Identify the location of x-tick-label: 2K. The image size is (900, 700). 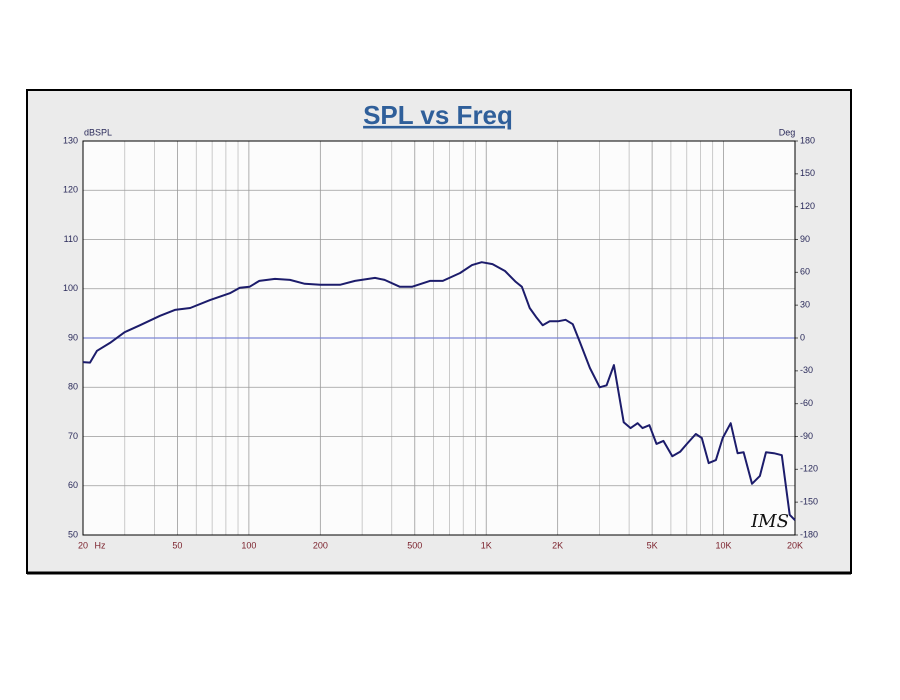
(557, 545).